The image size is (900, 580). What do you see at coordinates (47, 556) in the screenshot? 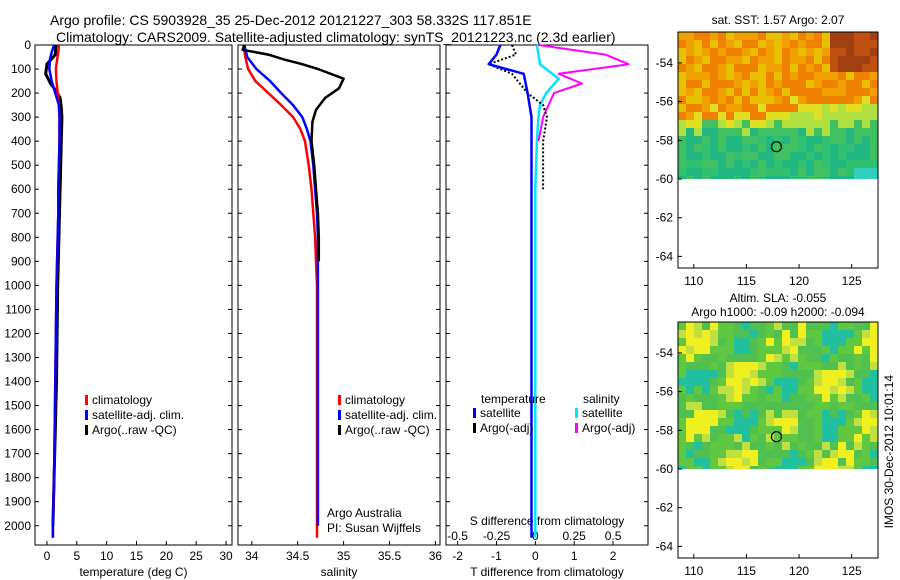
I see `temperature-xtick-label: 0` at bounding box center [47, 556].